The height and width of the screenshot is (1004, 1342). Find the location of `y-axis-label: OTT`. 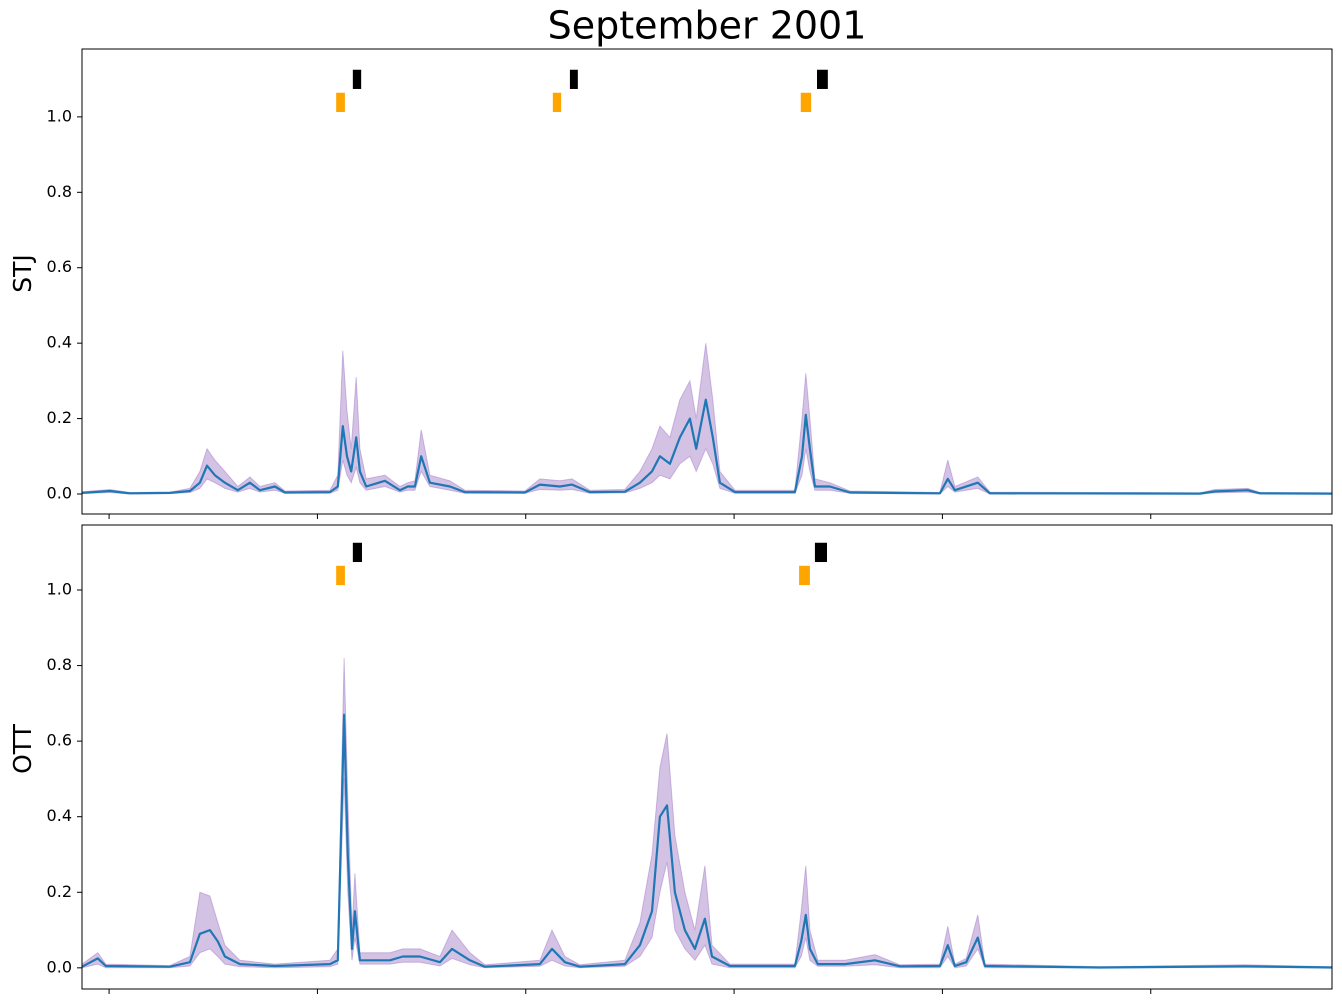

y-axis-label: OTT is located at coordinates (22, 748).